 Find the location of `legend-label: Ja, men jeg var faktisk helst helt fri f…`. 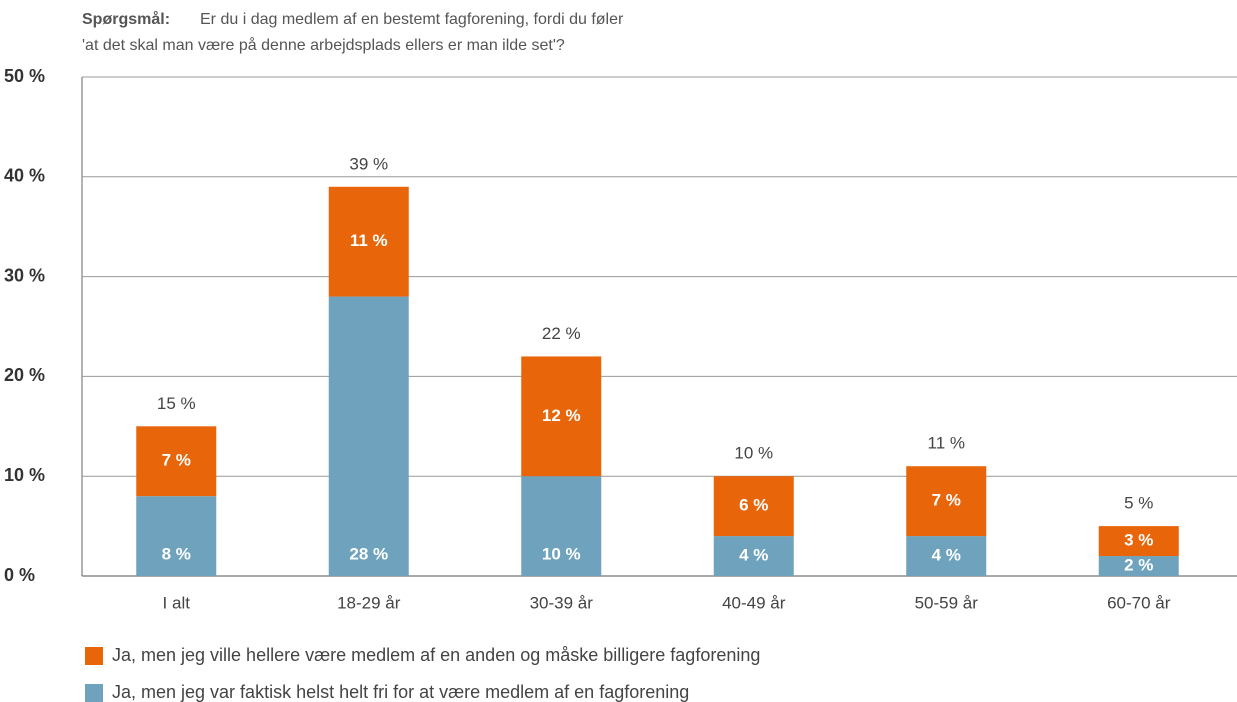

legend-label: Ja, men jeg var faktisk helst helt fri f… is located at coordinates (400, 692).